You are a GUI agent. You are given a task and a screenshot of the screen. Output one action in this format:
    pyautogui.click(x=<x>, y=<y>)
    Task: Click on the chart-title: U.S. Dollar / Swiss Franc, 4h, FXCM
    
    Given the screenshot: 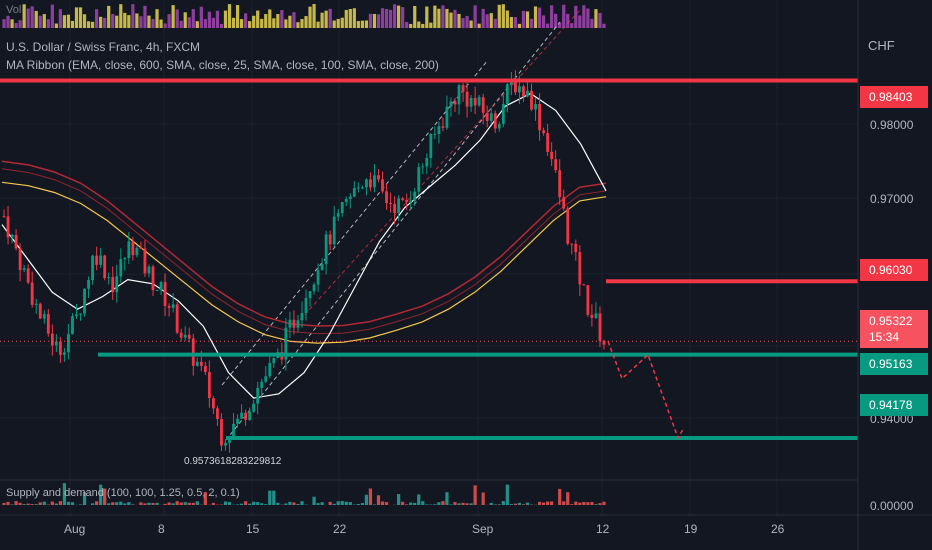 What is the action you would take?
    pyautogui.click(x=103, y=47)
    